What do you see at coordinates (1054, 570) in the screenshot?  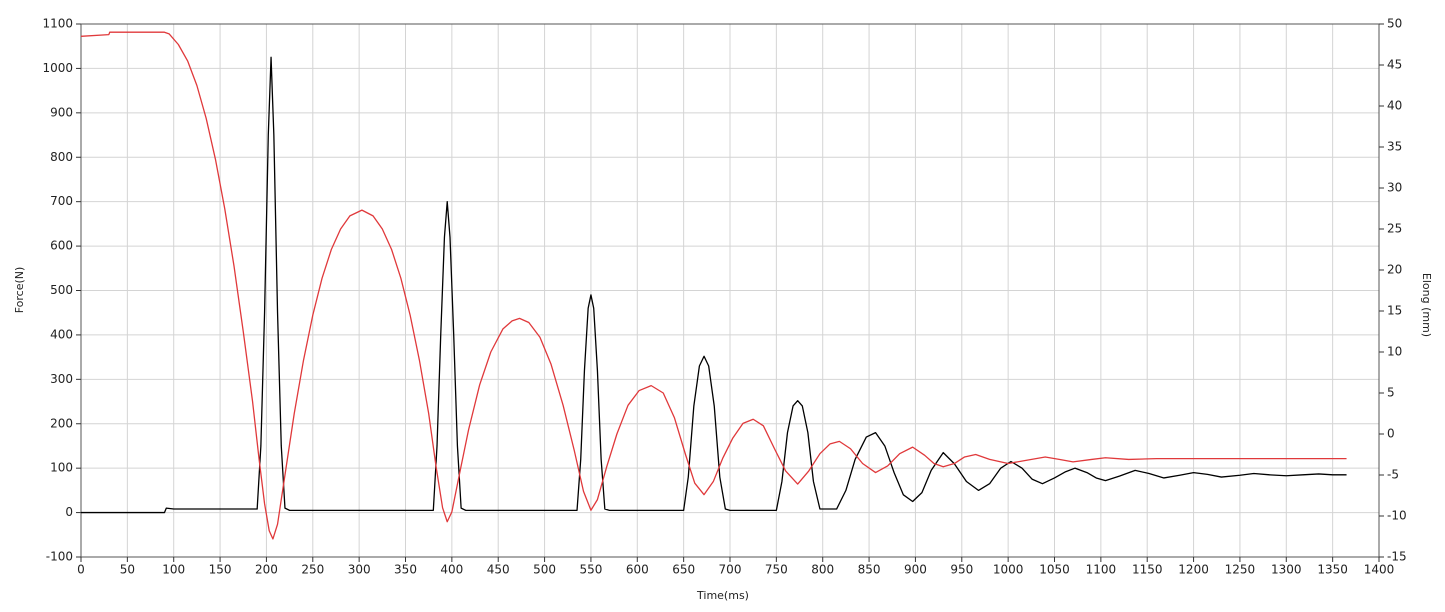 I see `x-tick-label: 1050` at bounding box center [1054, 570].